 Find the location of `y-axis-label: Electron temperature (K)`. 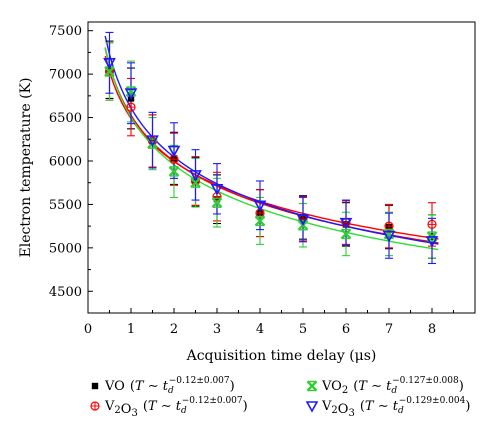

y-axis-label: Electron temperature (K) is located at coordinates (26, 168).